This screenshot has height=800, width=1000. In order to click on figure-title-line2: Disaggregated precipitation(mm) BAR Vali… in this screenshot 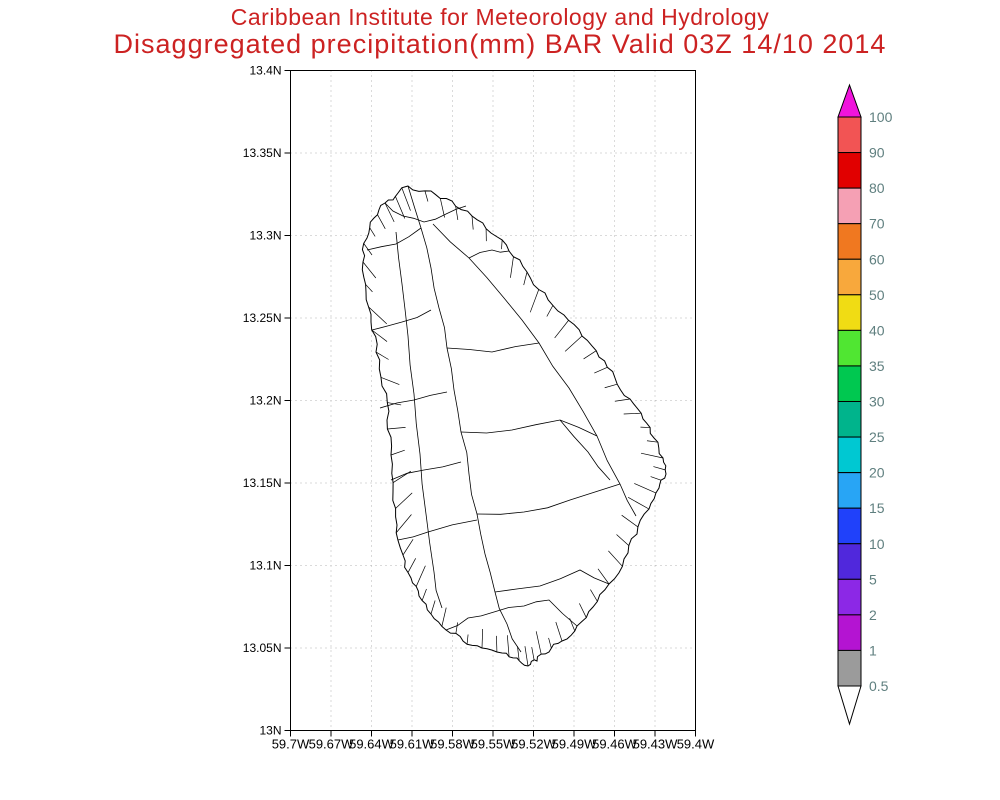, I will do `click(500, 44)`.